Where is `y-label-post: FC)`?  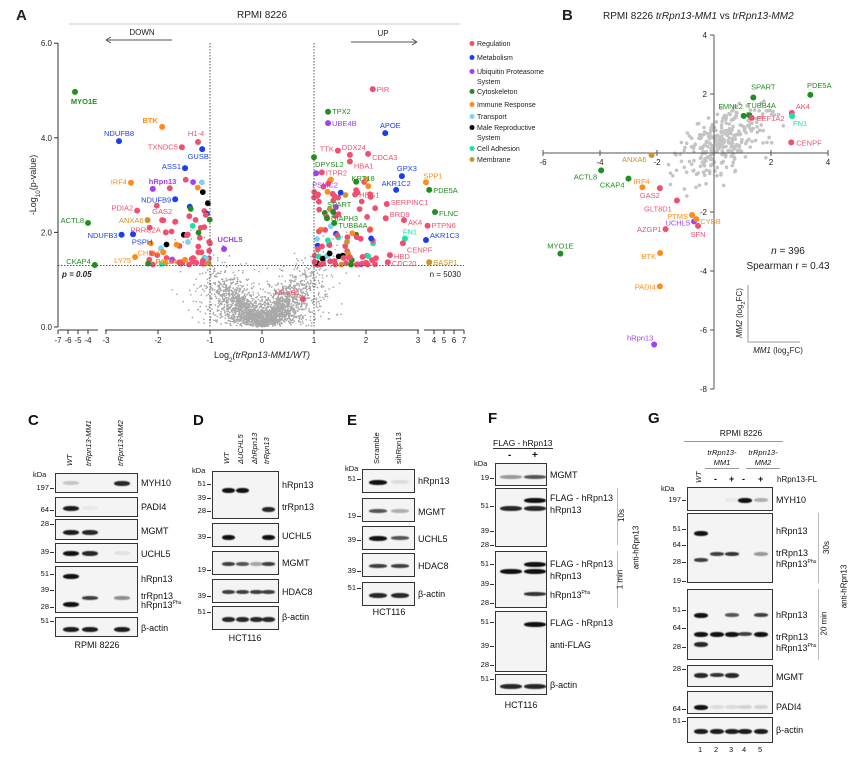
y-label-post: FC) is located at coordinates (739, 295).